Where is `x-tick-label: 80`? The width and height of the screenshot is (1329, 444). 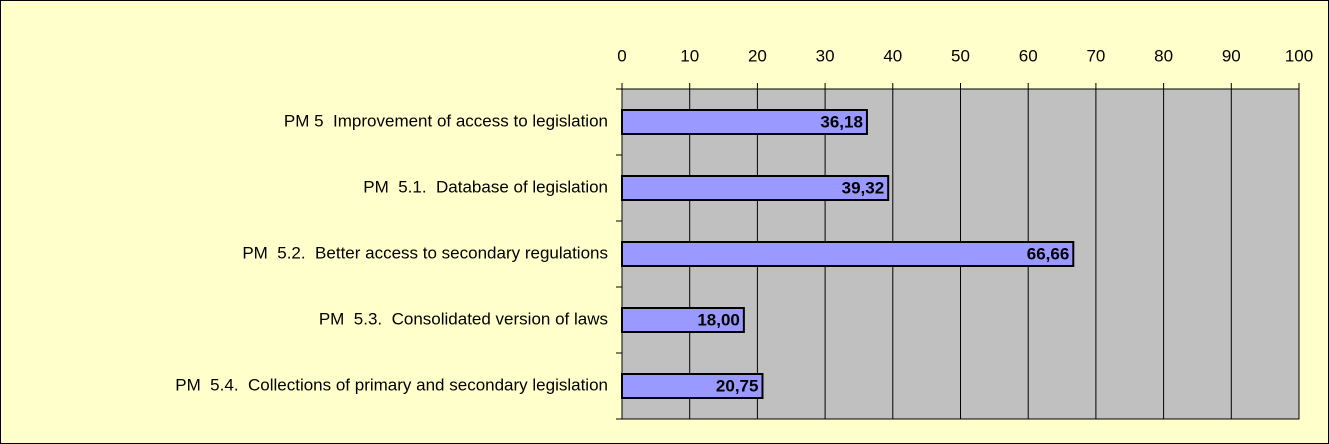
x-tick-label: 80 is located at coordinates (1163, 55).